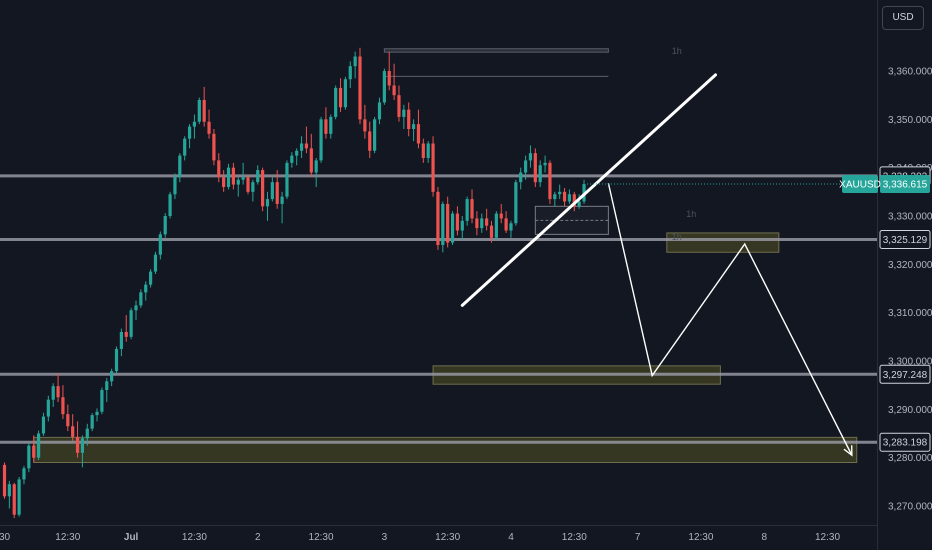  I want to click on symbol-label-layer: XAUUSD, so click(860, 184).